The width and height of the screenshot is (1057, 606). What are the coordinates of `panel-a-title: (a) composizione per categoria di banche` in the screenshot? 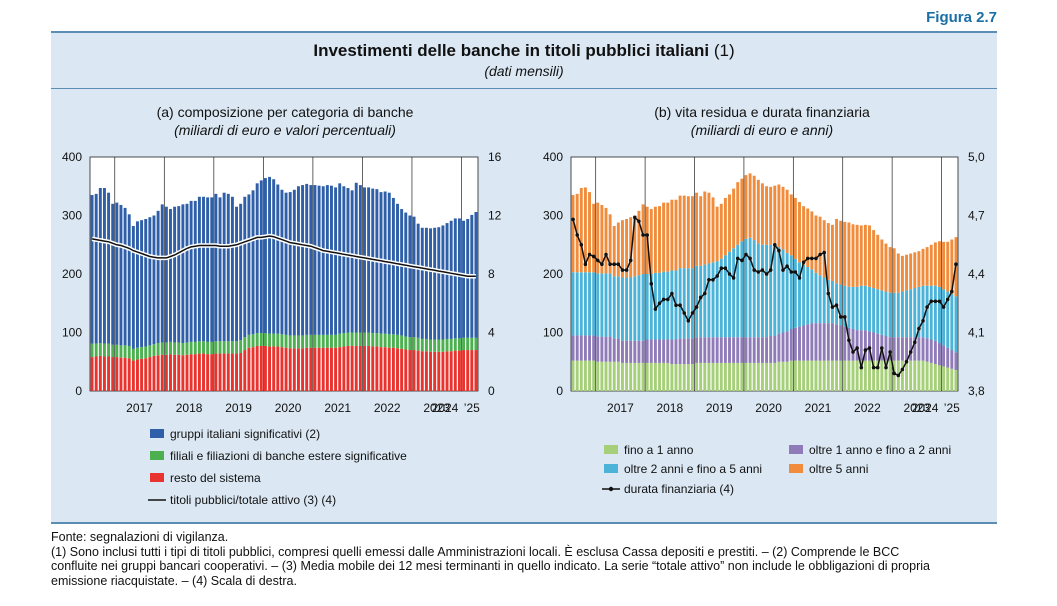 It's located at (285, 112).